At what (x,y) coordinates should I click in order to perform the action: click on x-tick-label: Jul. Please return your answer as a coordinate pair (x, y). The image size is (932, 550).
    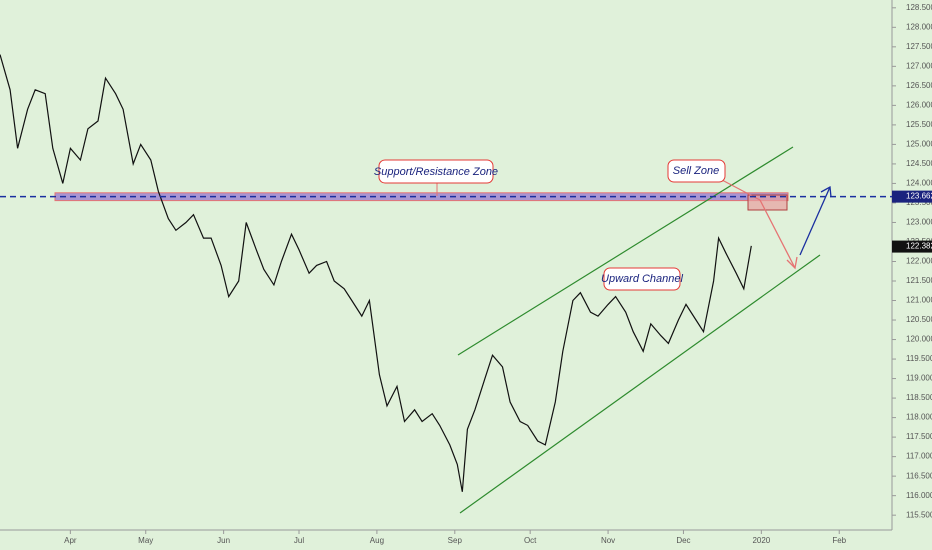
    Looking at the image, I should click on (299, 540).